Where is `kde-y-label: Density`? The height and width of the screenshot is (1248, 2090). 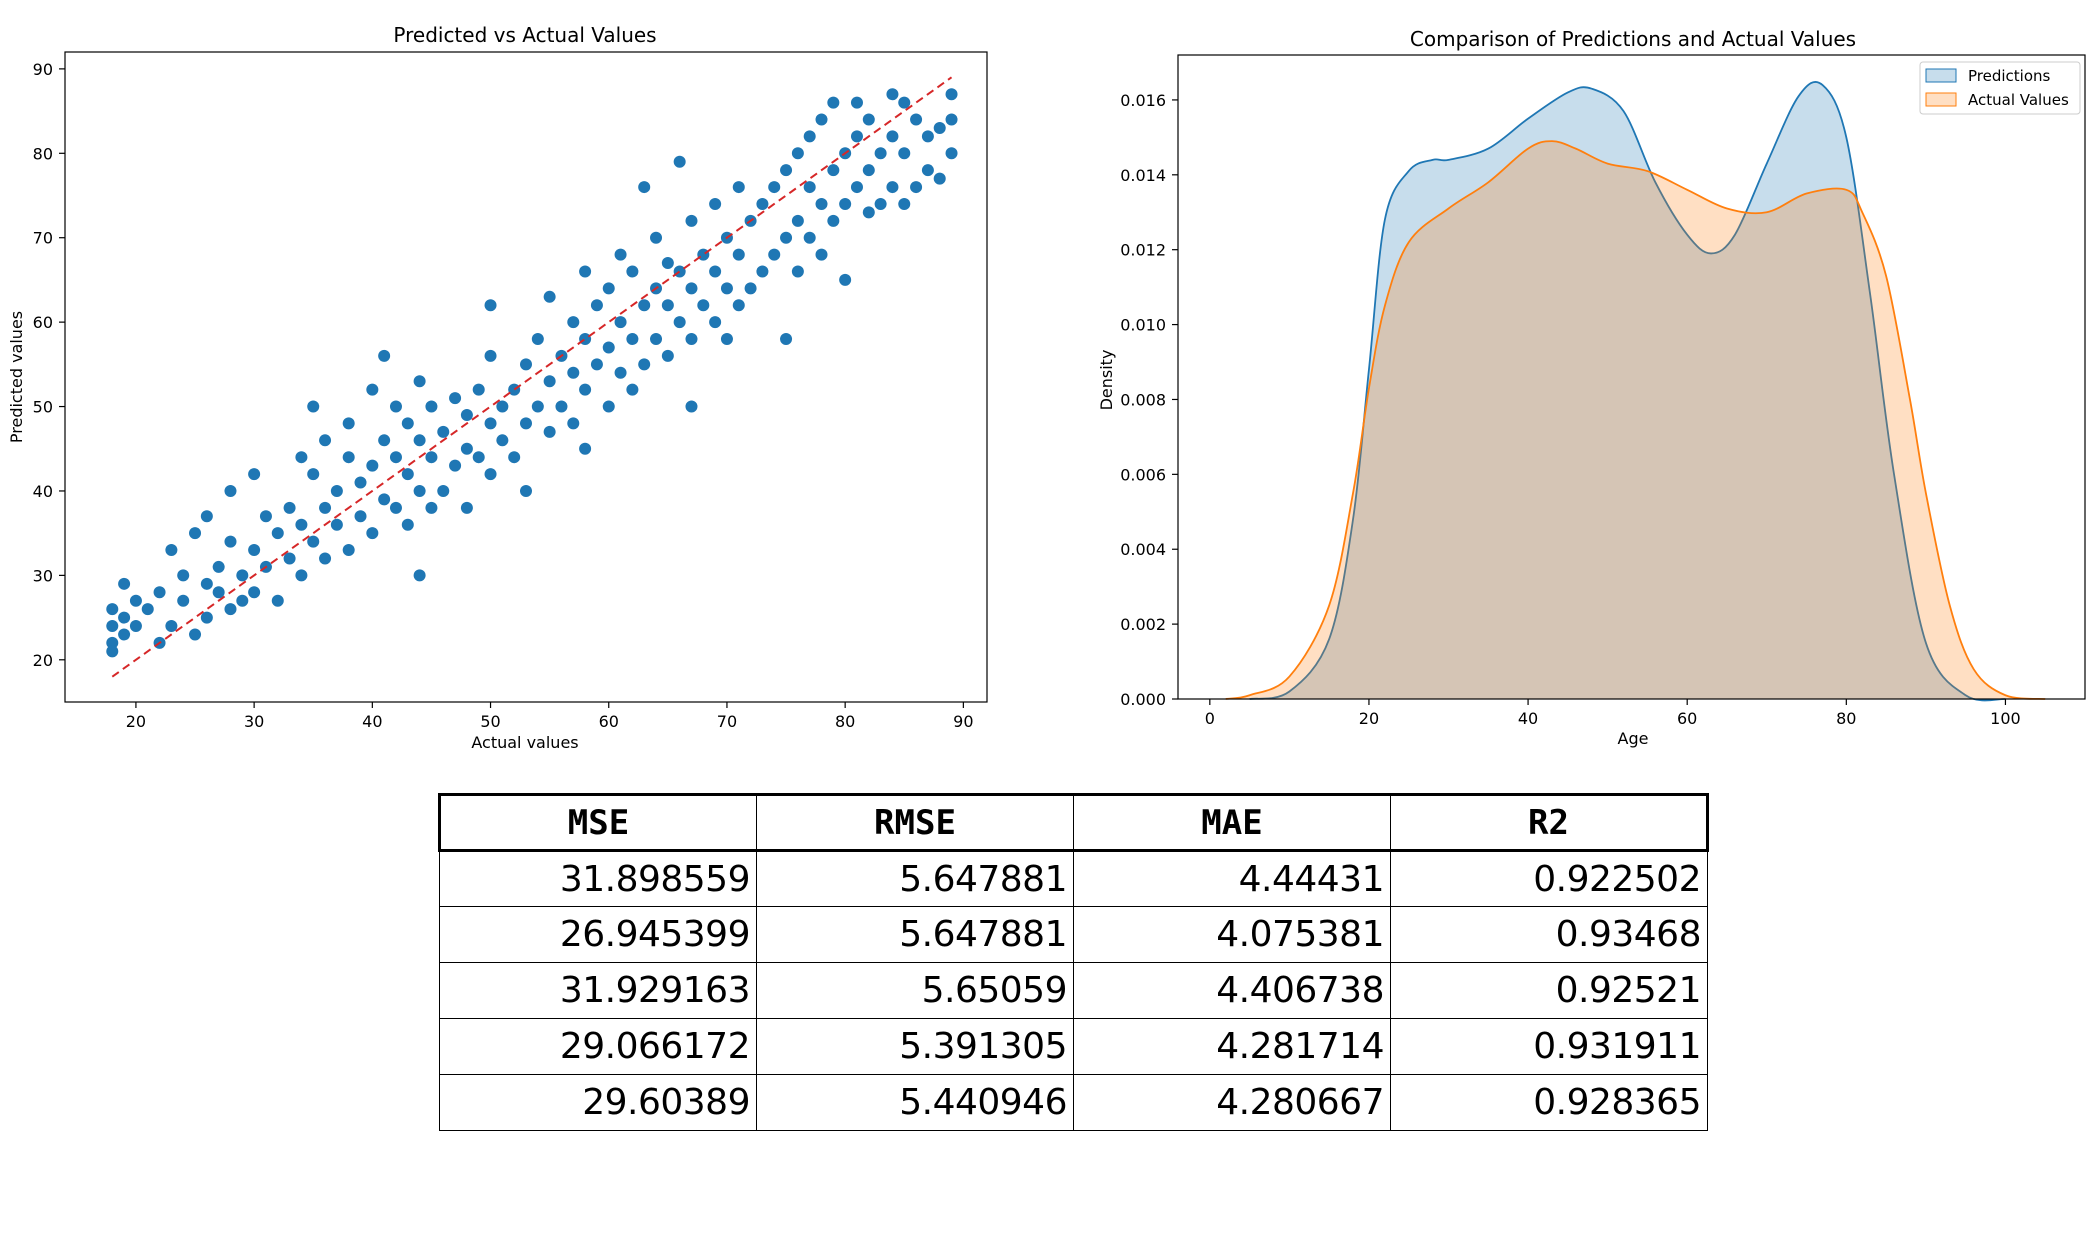 kde-y-label: Density is located at coordinates (1106, 380).